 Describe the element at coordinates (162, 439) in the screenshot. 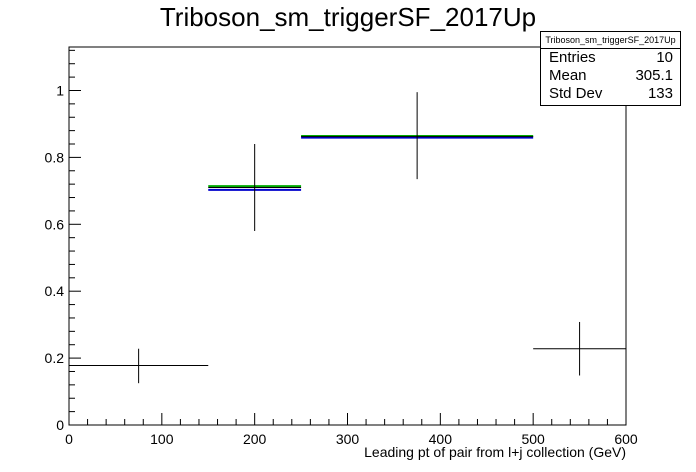

I see `x-tick-label: 100` at that location.